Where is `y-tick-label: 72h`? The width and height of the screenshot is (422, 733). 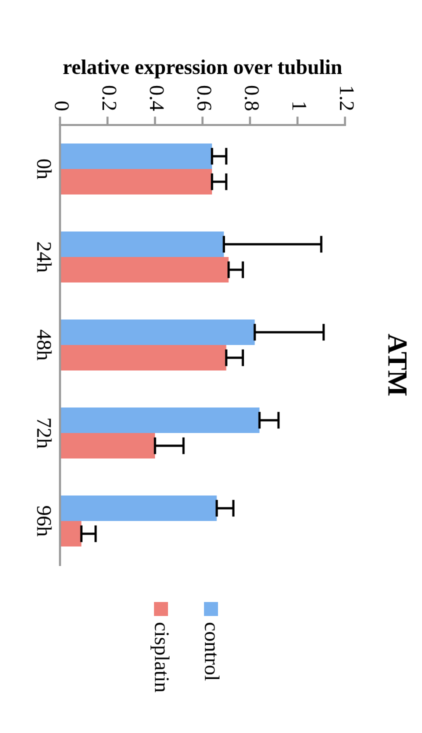
y-tick-label: 72h is located at coordinates (44, 433).